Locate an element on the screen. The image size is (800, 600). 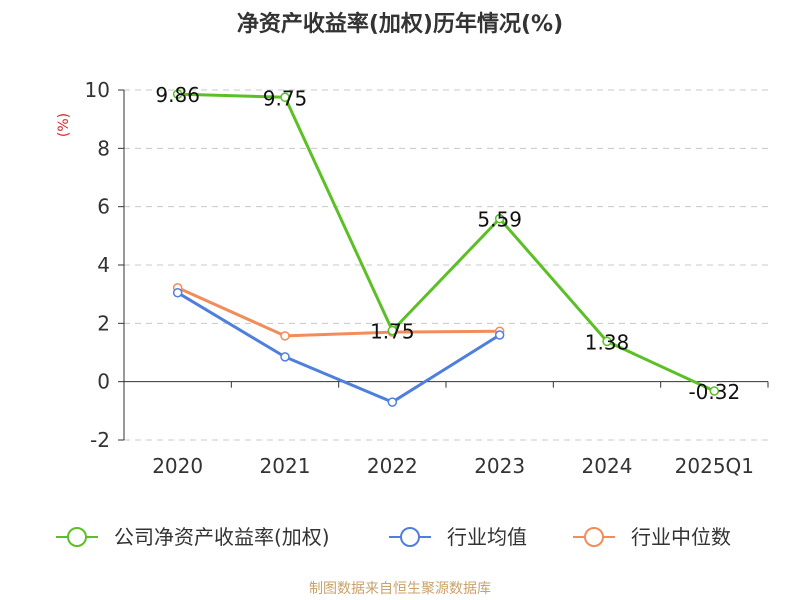
data-label: 1.75 is located at coordinates (392, 332).